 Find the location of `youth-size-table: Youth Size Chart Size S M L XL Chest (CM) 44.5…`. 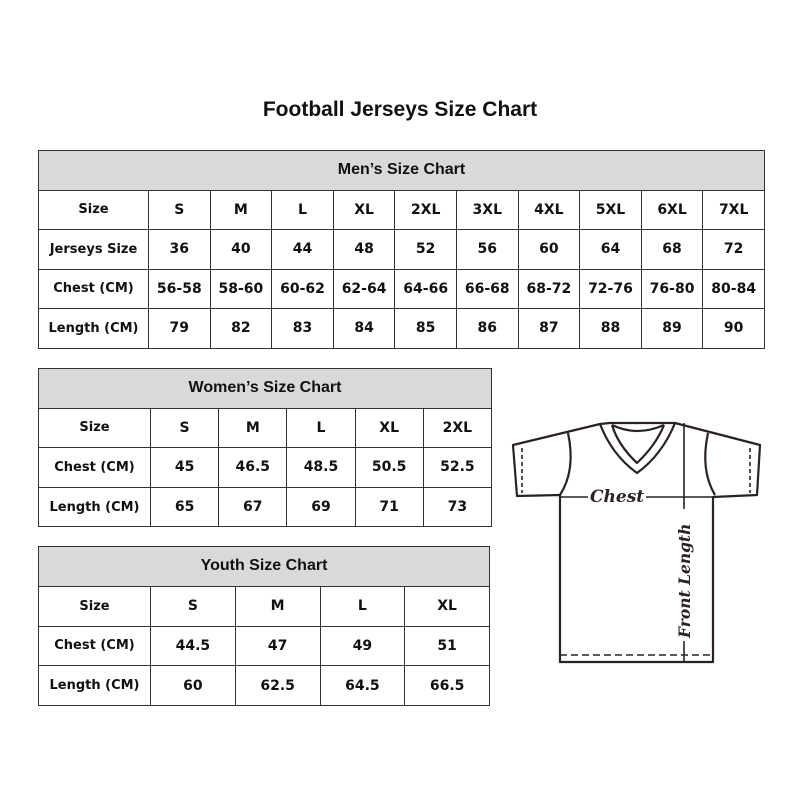

youth-size-table: Youth Size Chart Size S M L XL Chest (CM) 44.5… is located at coordinates (264, 626).